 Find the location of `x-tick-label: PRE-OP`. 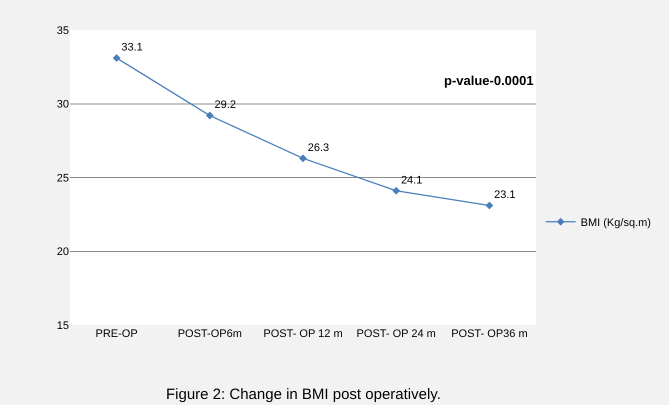

x-tick-label: PRE-OP is located at coordinates (117, 334).